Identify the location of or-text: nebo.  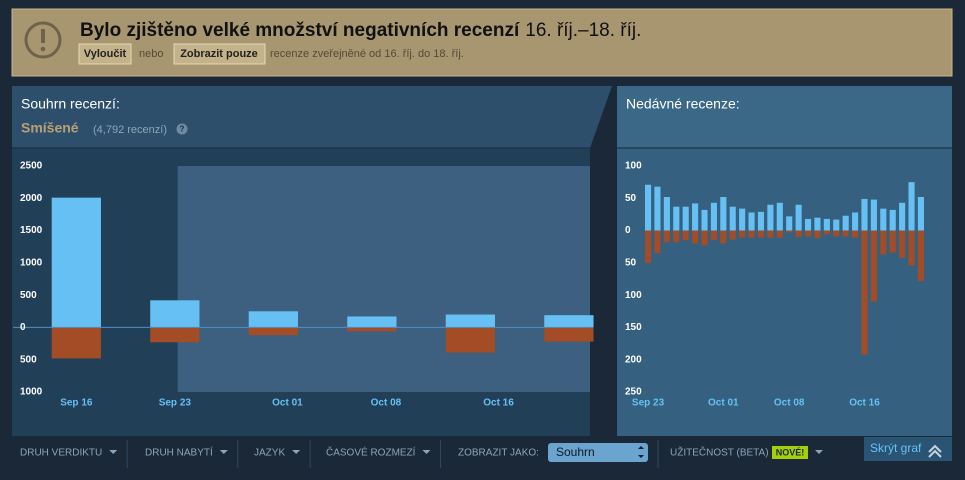
(151, 54).